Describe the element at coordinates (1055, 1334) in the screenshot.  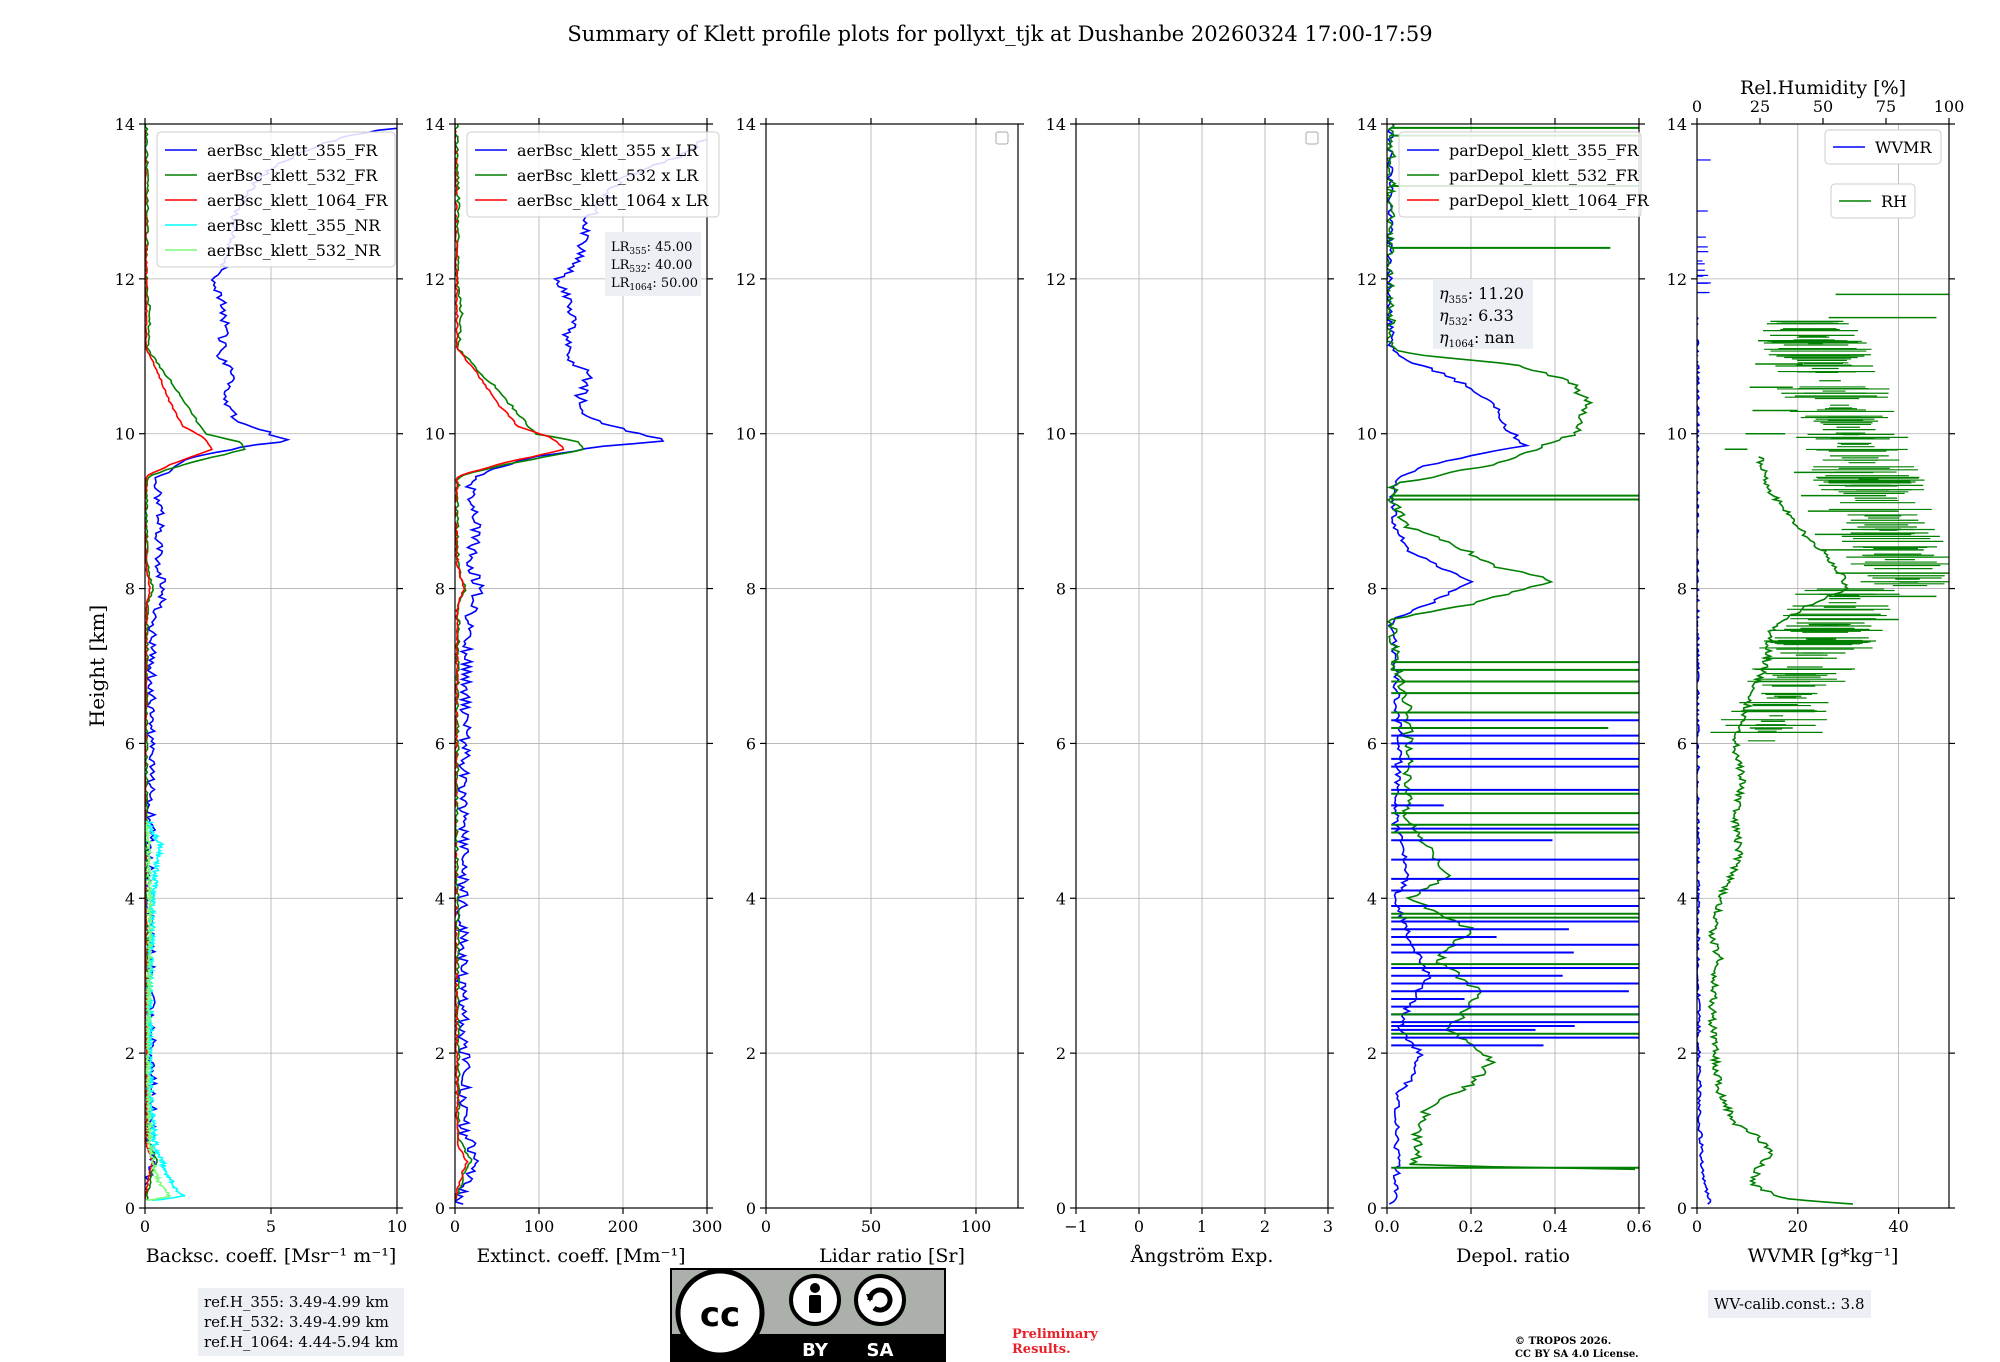
I see `preliminary-line-1: Preliminary` at that location.